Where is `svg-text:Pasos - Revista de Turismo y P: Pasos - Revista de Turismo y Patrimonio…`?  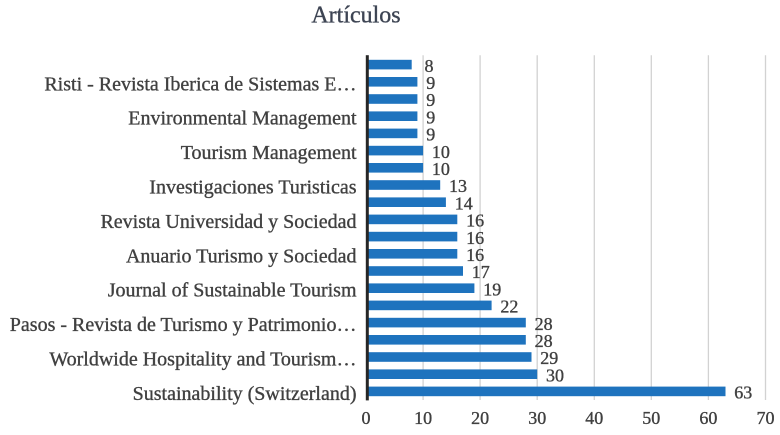
svg-text:Pasos - Revista de Turismo y P: Pasos - Revista de Turismo y Patrimonio… is located at coordinates (183, 325).